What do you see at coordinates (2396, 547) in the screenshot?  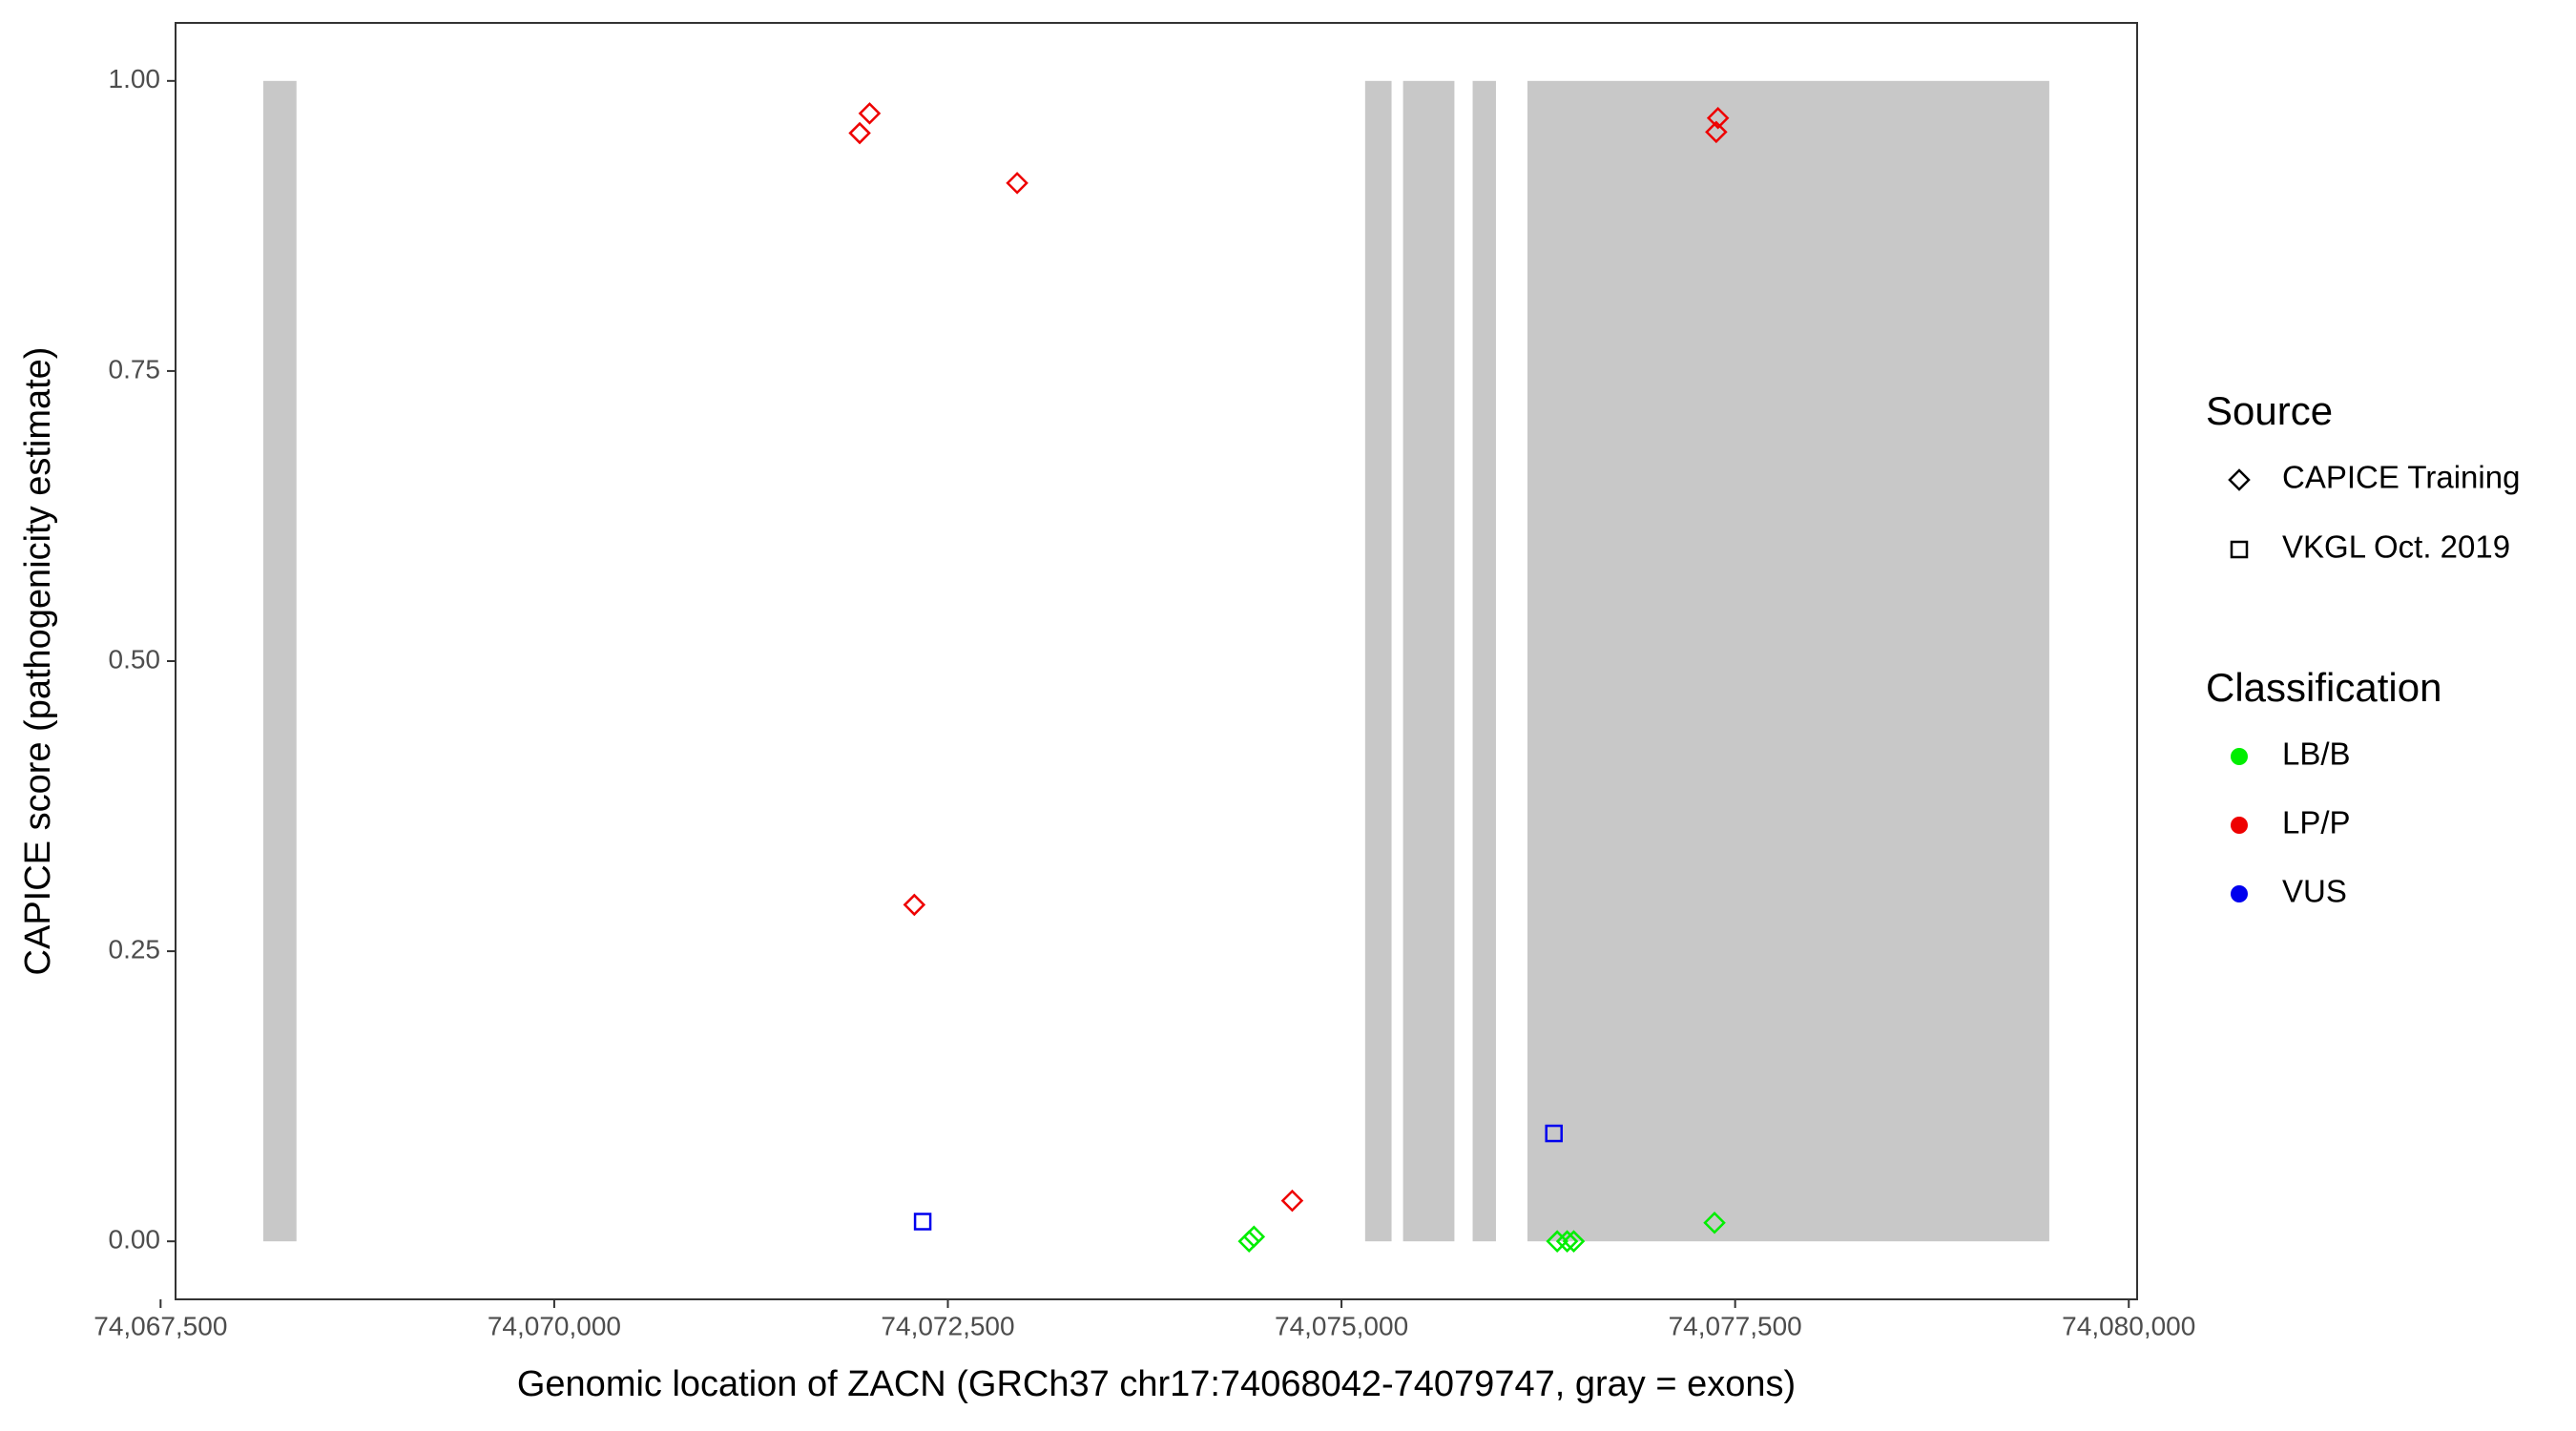 I see `legend-label: VKGL Oct. 2019` at bounding box center [2396, 547].